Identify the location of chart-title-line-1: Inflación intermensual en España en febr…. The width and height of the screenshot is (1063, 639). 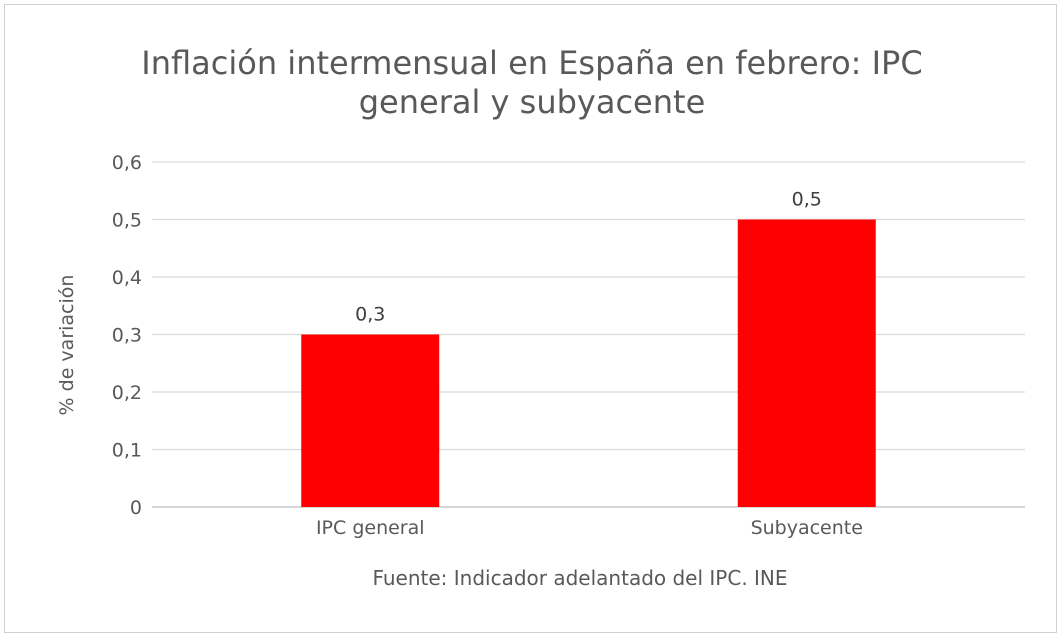
(531, 63).